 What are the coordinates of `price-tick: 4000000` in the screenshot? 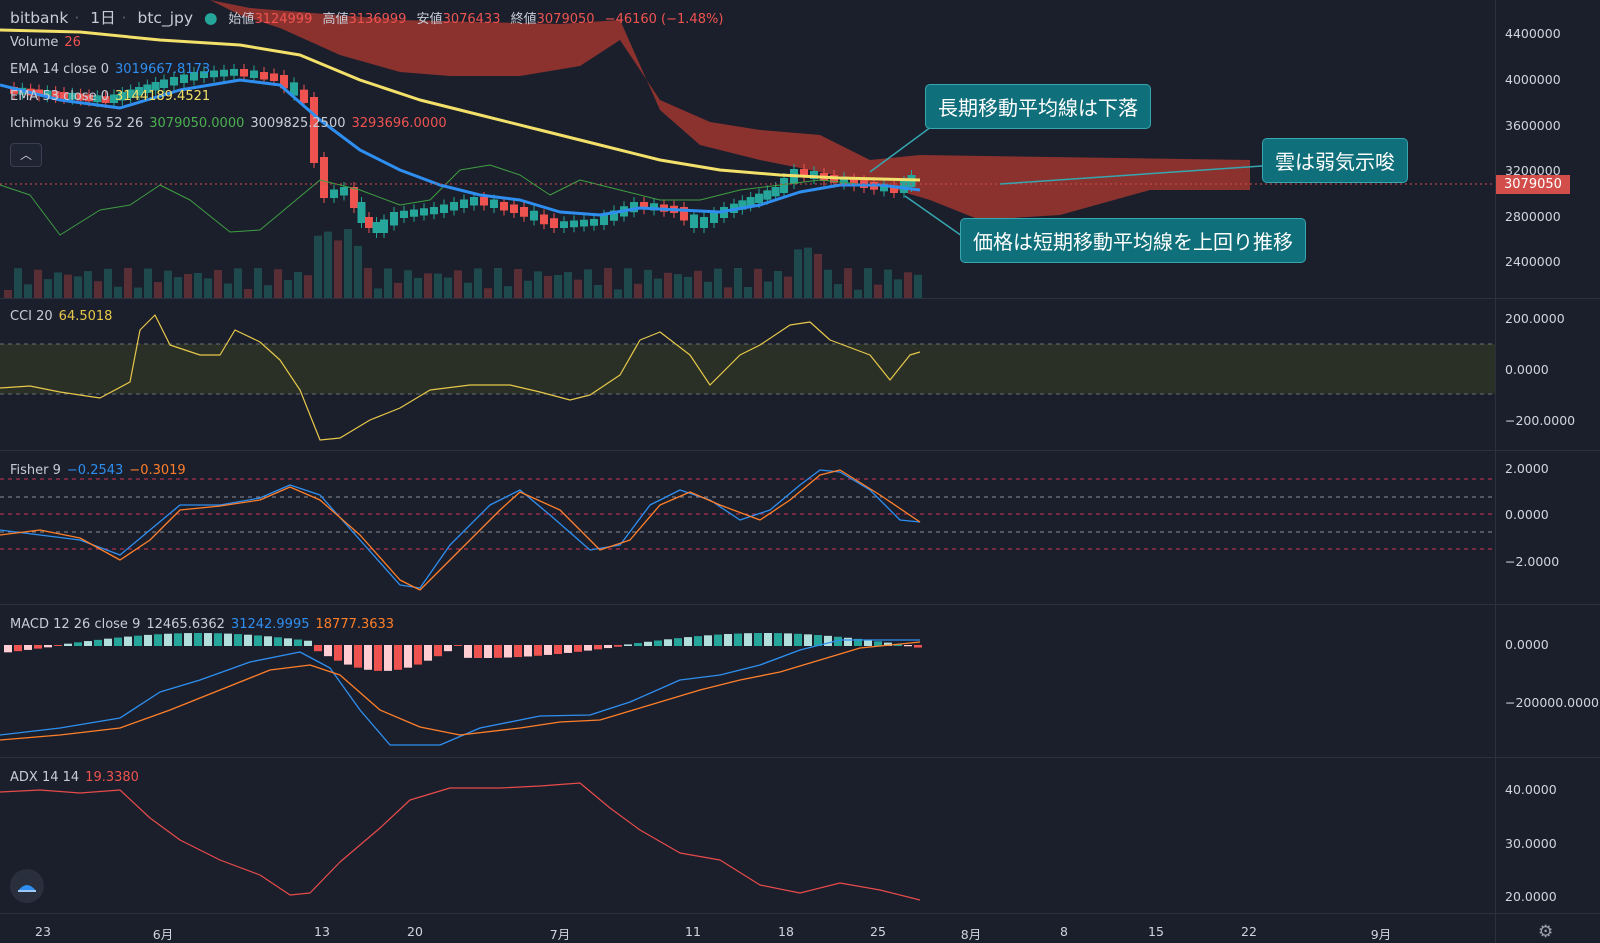 It's located at (1533, 79).